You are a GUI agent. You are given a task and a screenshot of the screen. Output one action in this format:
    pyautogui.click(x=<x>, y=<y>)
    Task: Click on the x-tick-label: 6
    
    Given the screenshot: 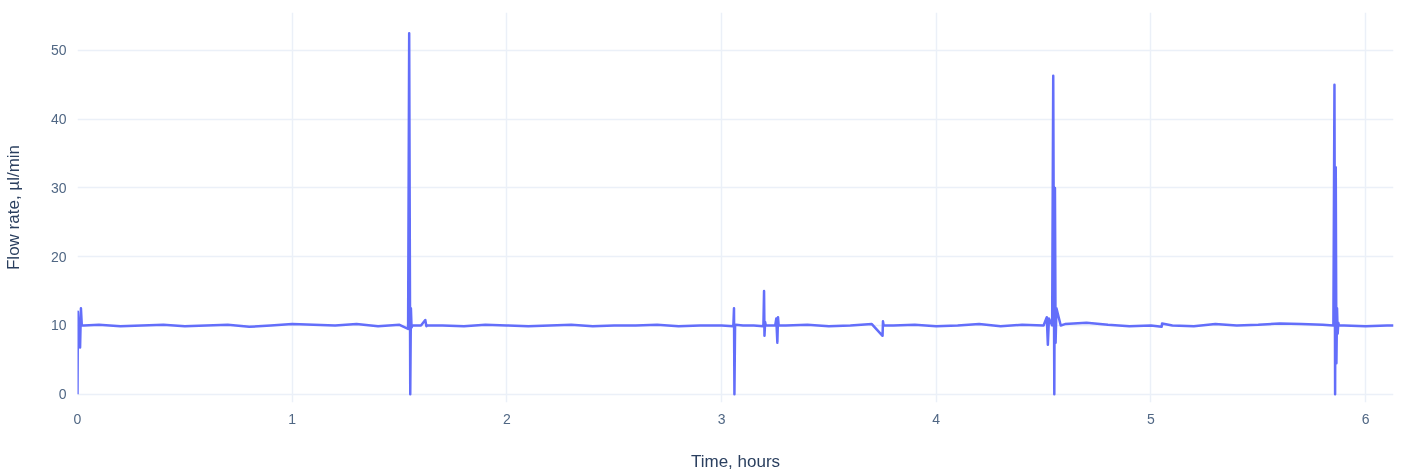 What is the action you would take?
    pyautogui.click(x=1365, y=418)
    